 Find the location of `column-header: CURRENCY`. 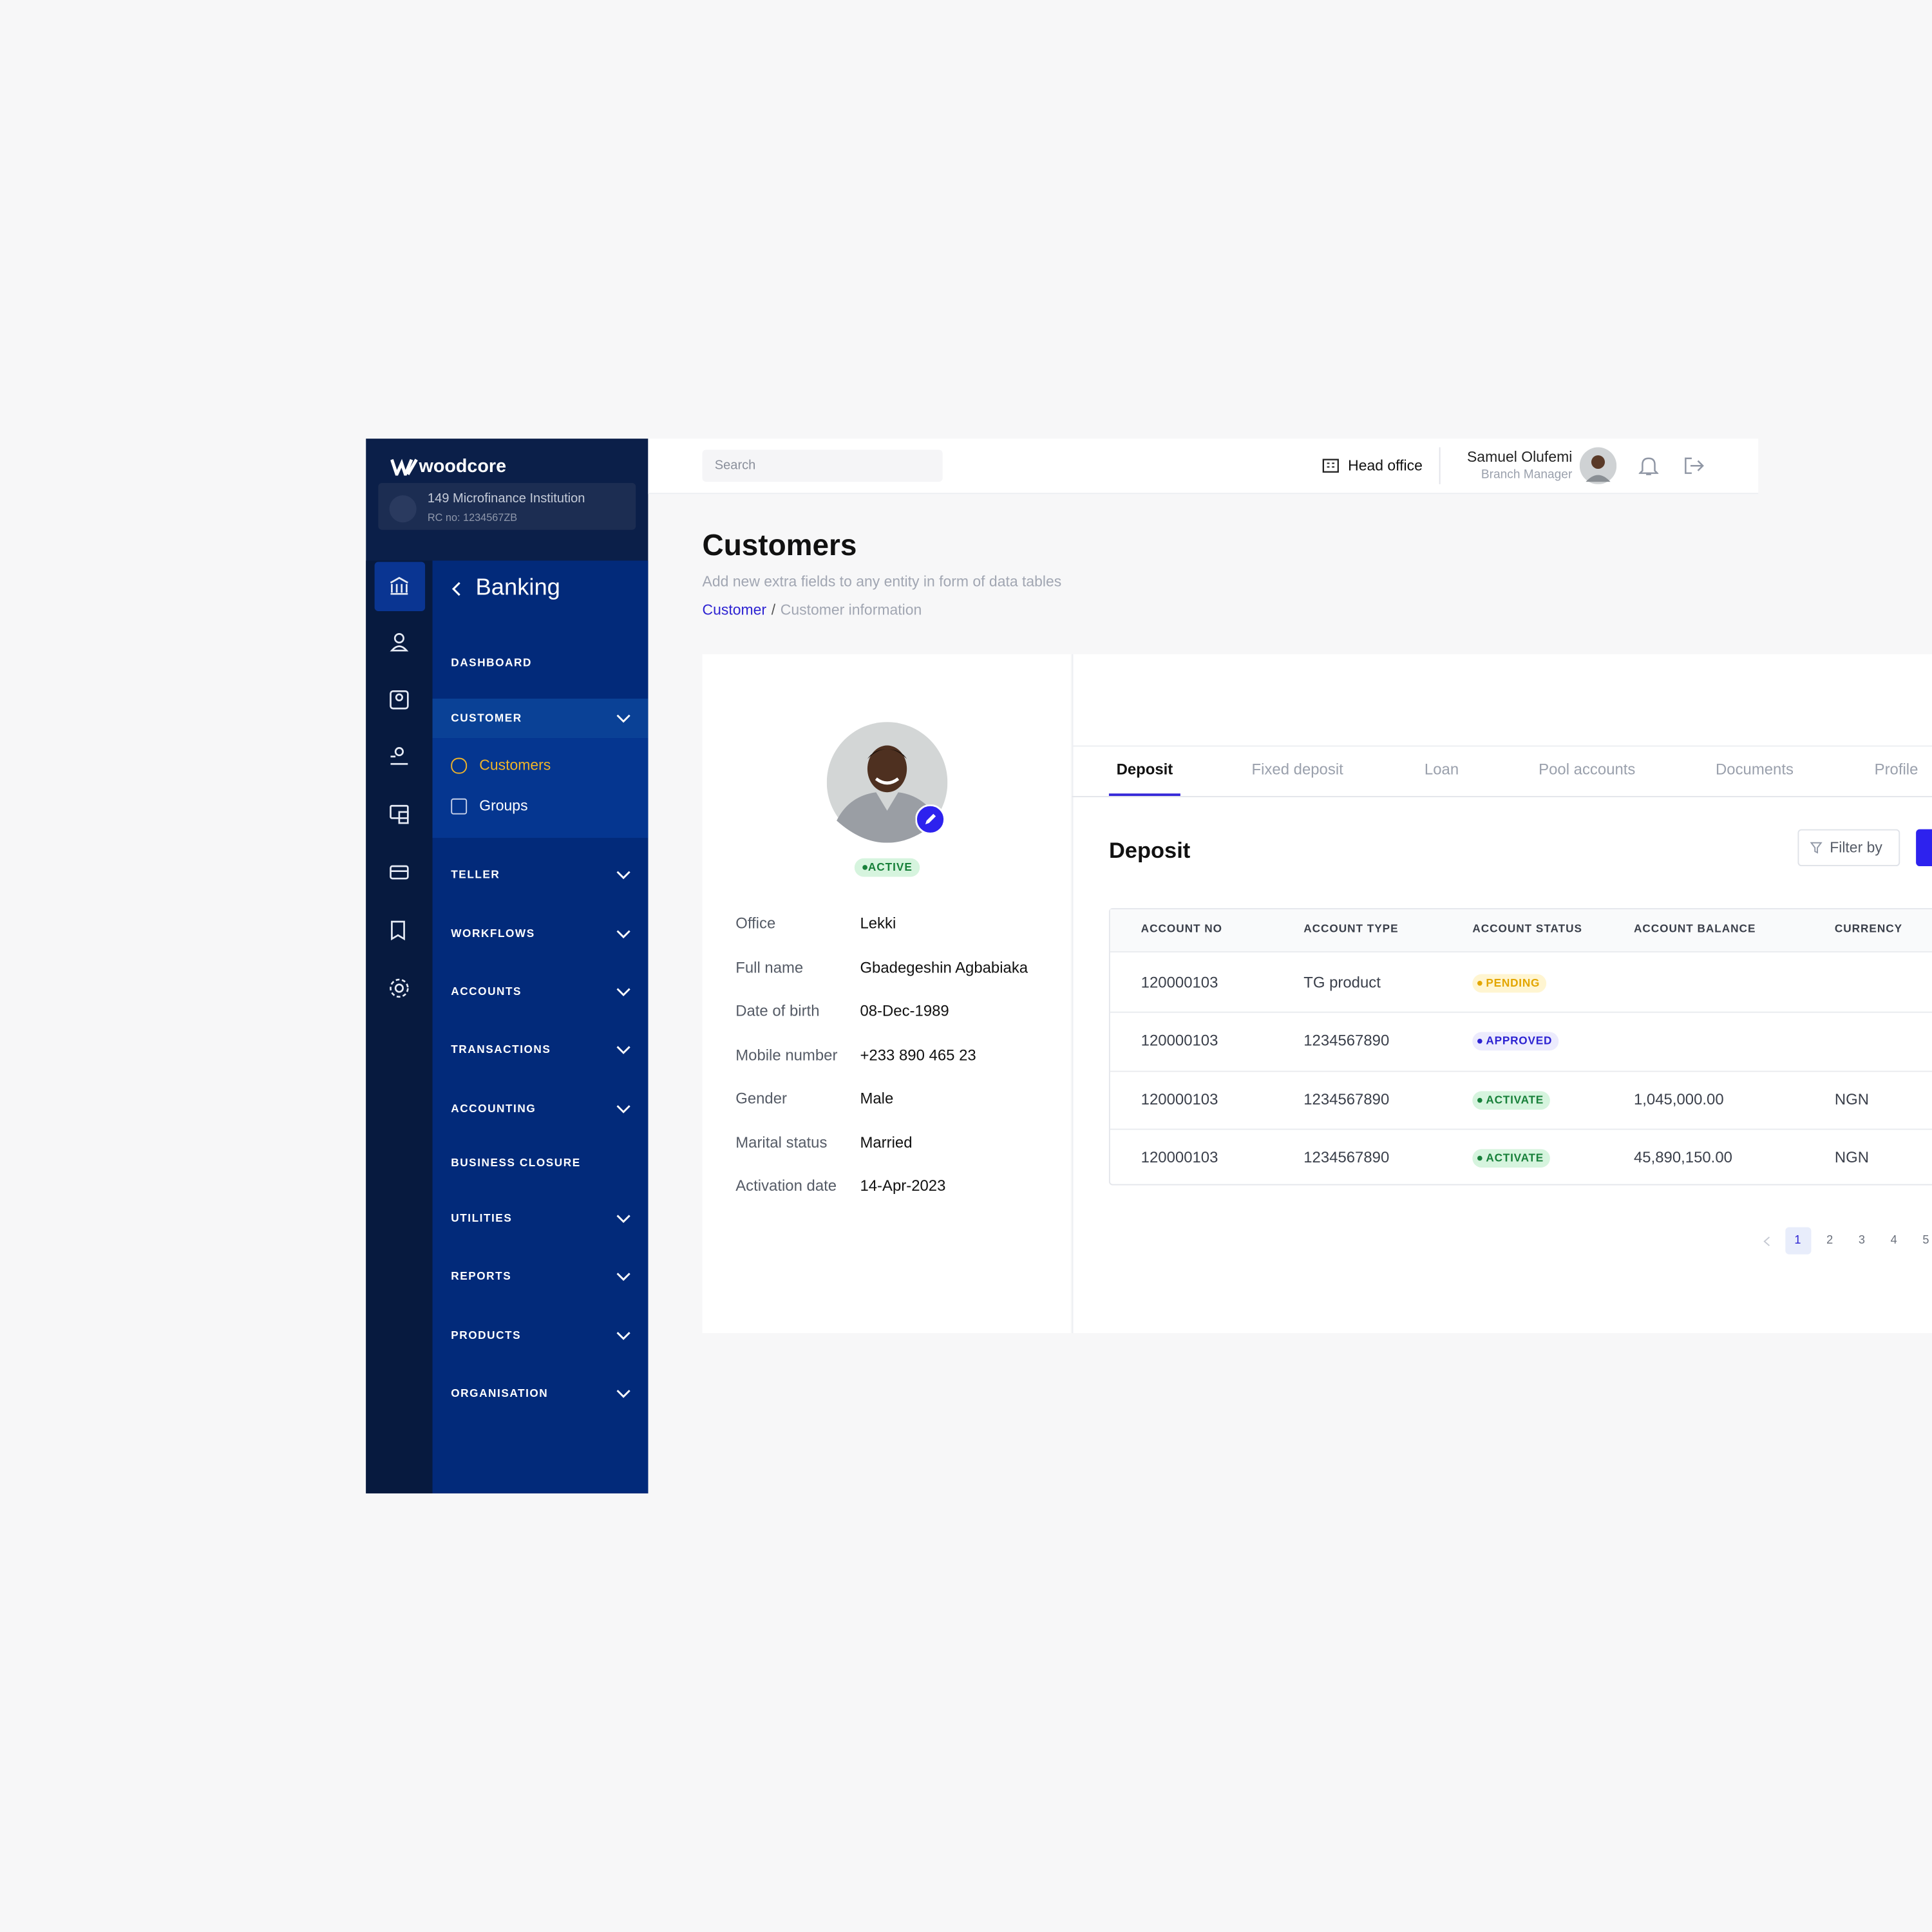

column-header: CURRENCY is located at coordinates (1869, 929).